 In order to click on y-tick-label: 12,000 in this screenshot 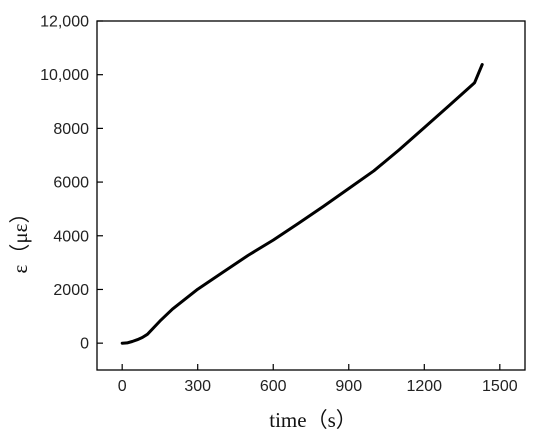, I will do `click(64, 22)`.